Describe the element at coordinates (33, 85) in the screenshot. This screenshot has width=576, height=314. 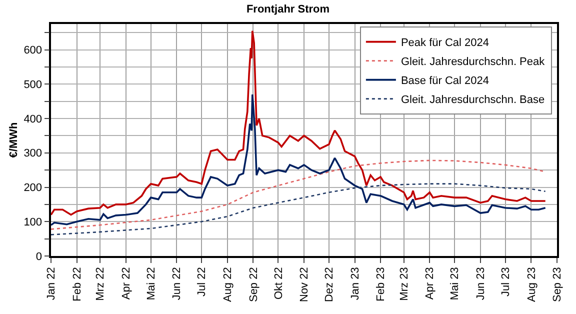
I see `y-tick-label: 500` at that location.